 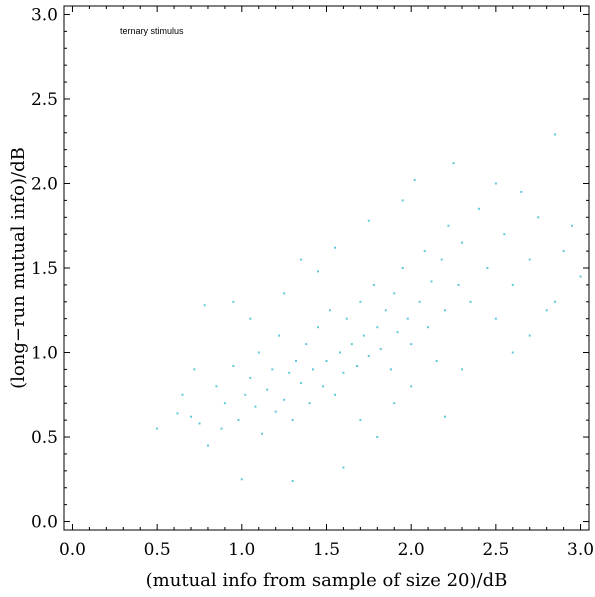 What do you see at coordinates (495, 550) in the screenshot?
I see `x-tick-label: 2.5` at bounding box center [495, 550].